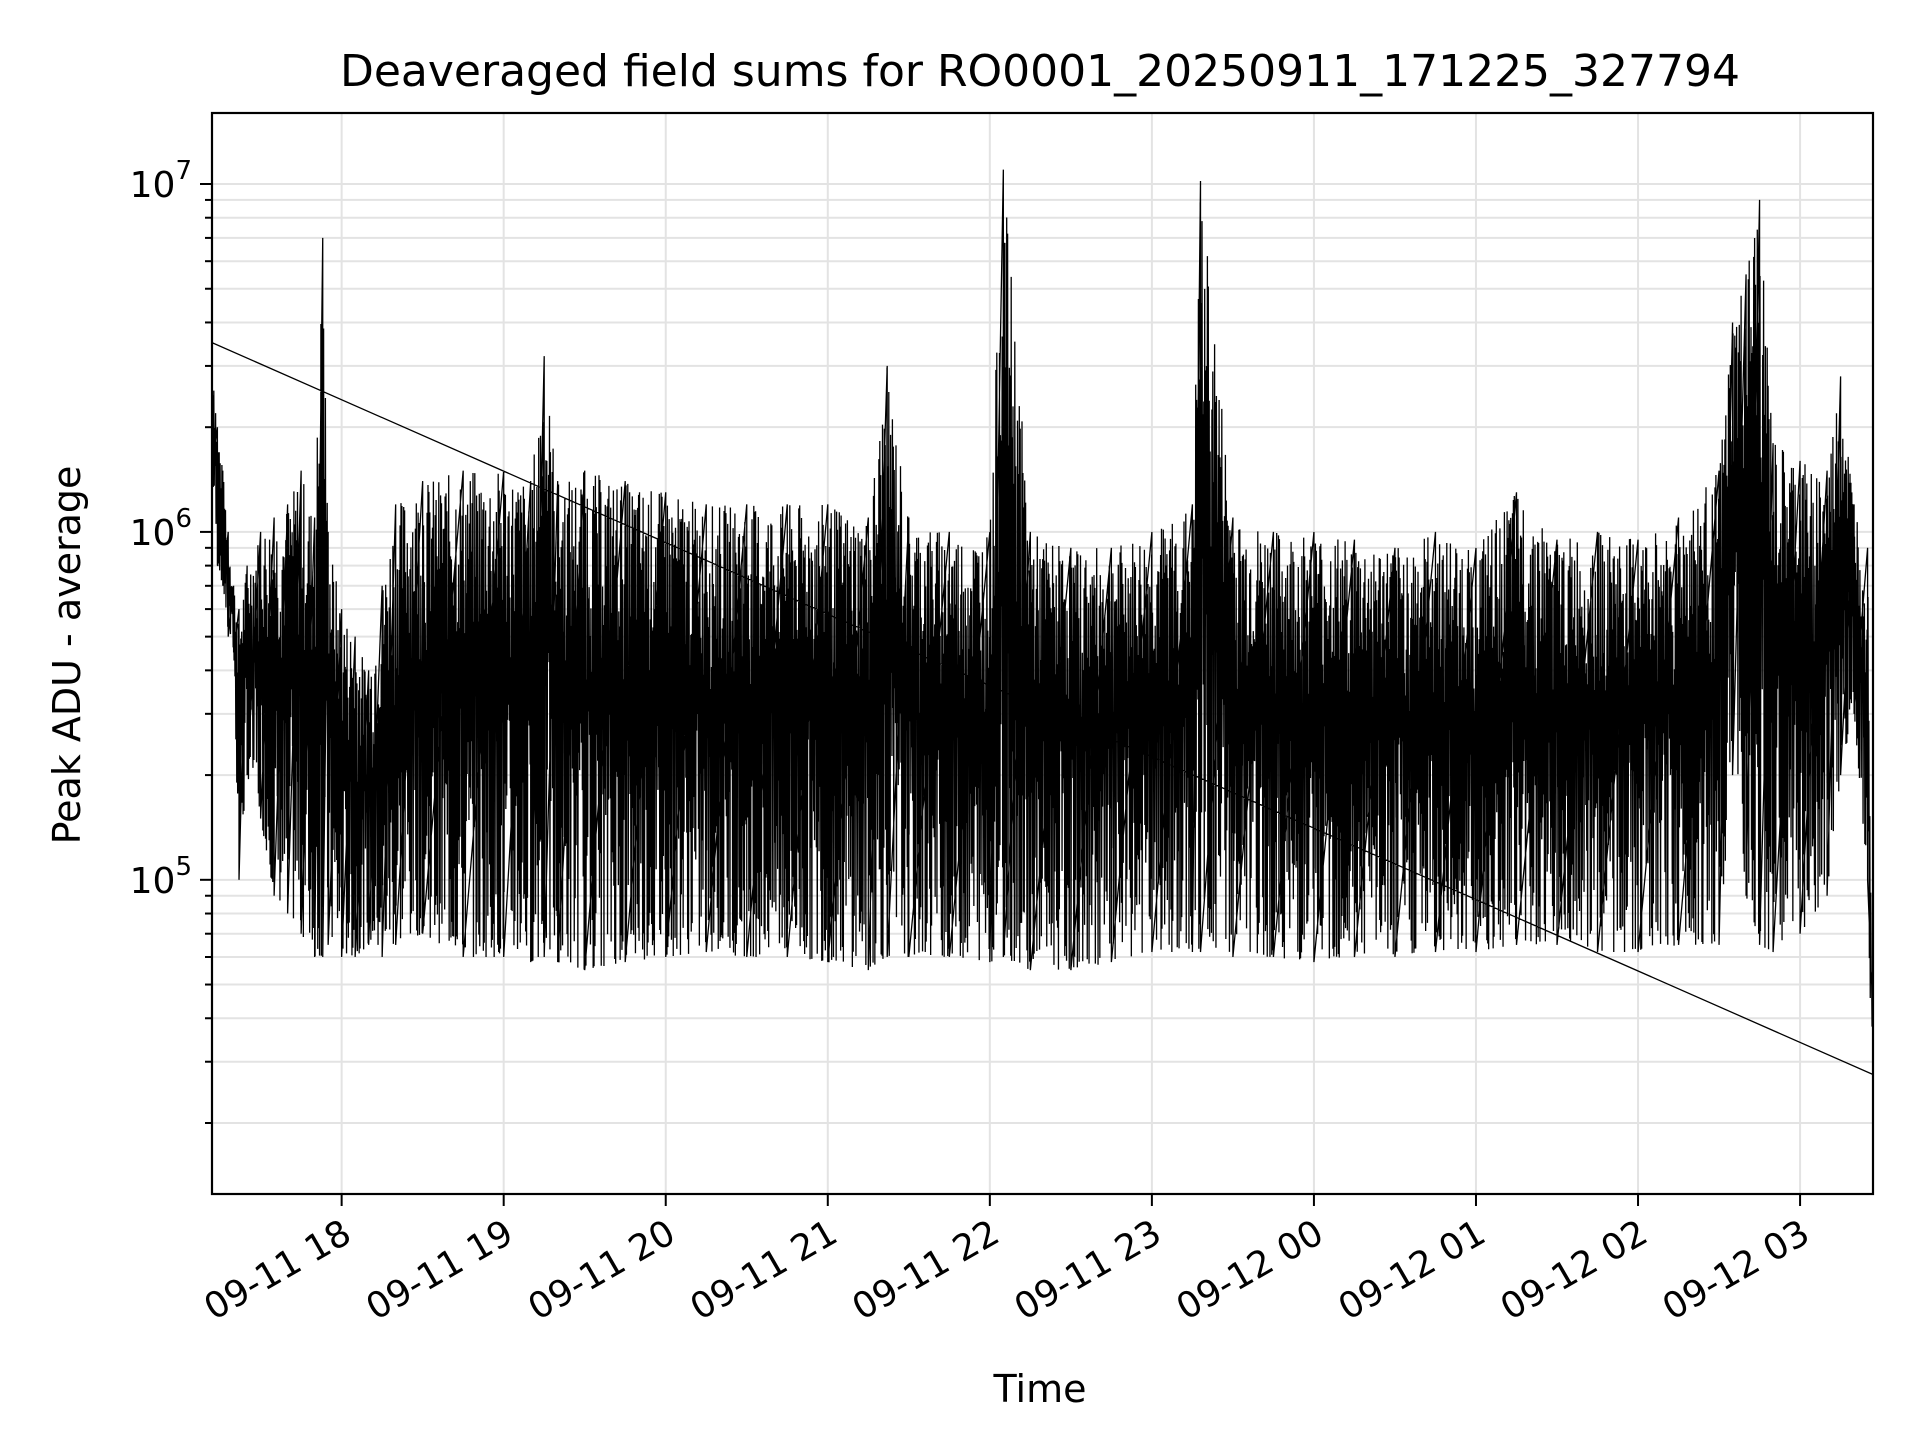 This screenshot has height=1440, width=1920. What do you see at coordinates (67, 655) in the screenshot?
I see `y-axis-label: Peak ADU - average` at bounding box center [67, 655].